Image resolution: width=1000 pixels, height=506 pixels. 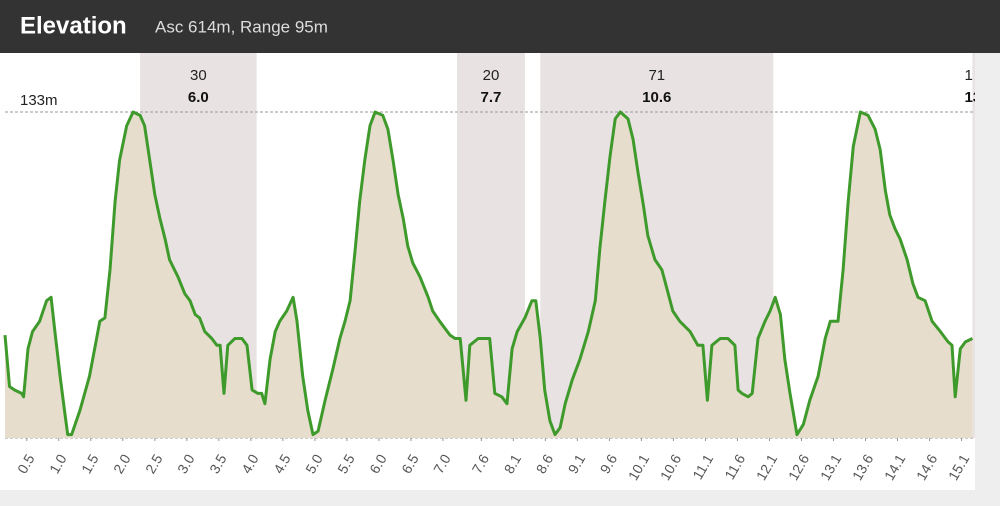 What do you see at coordinates (198, 75) in the screenshot?
I see `segment-top-label: 30` at bounding box center [198, 75].